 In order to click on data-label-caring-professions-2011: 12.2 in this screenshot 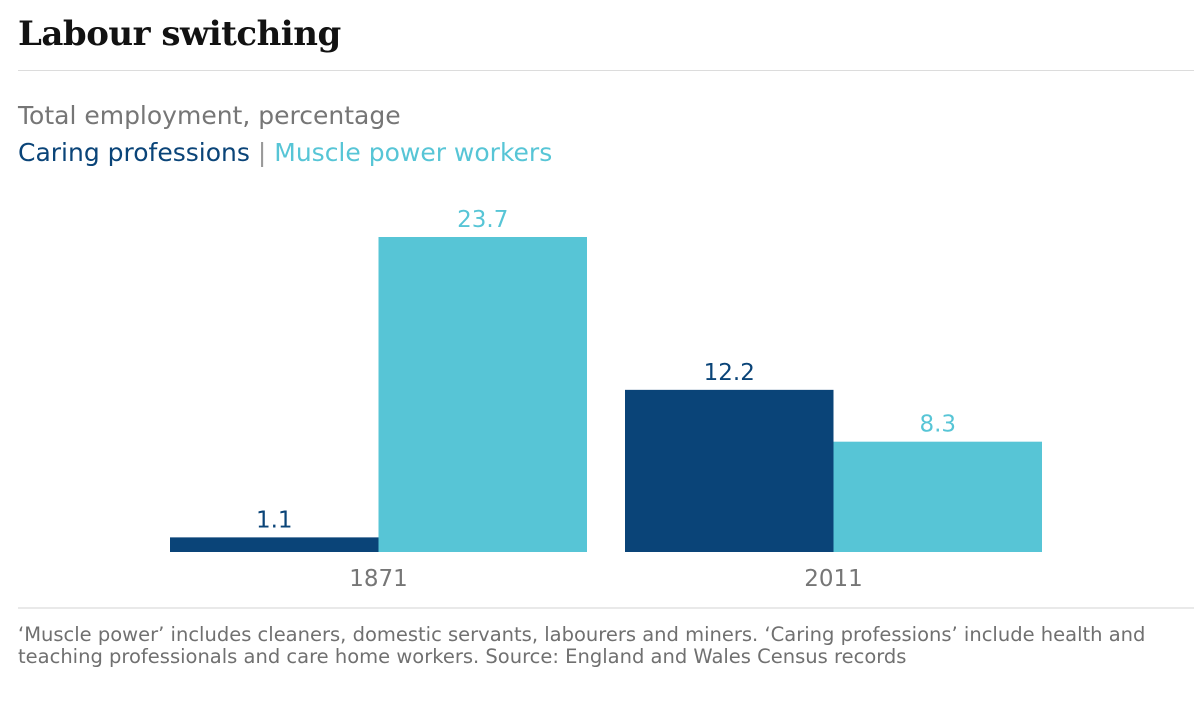, I will do `click(729, 373)`.